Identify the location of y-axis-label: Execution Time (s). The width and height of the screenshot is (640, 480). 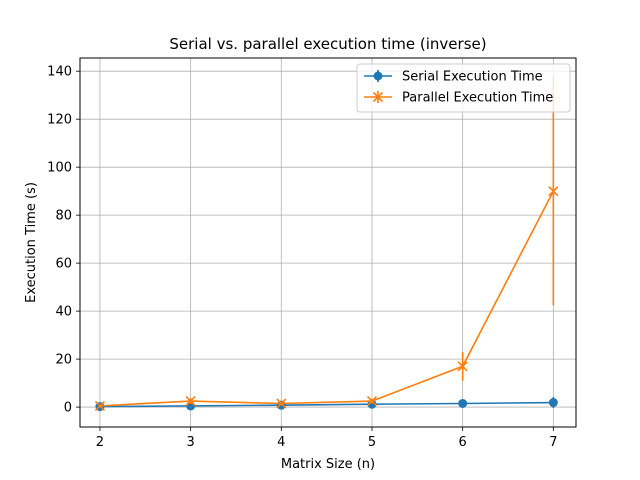
(31, 242).